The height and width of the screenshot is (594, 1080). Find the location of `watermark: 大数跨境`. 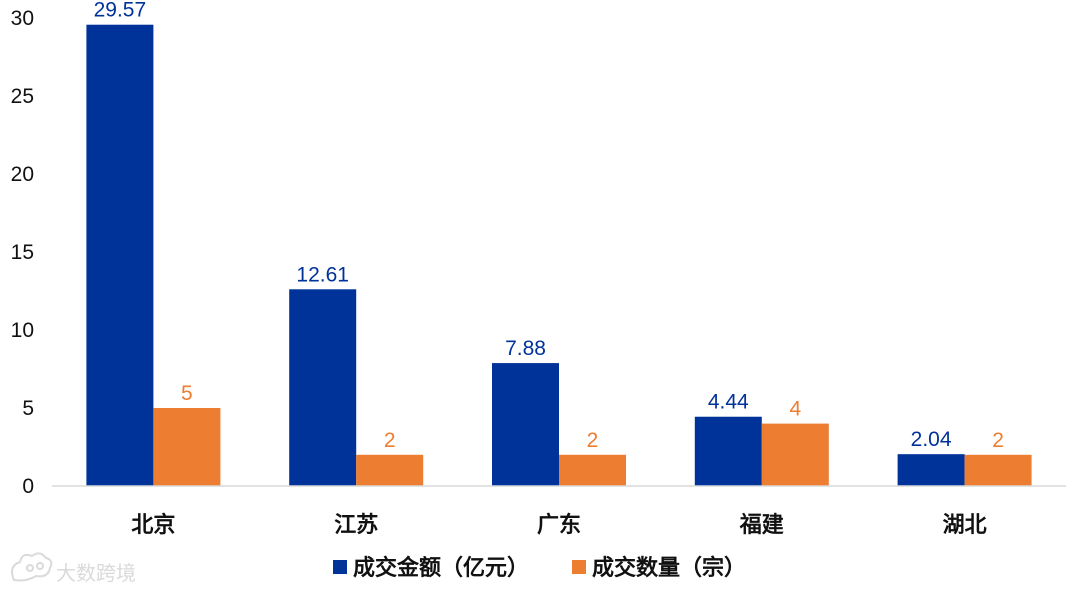

watermark: 大数跨境 is located at coordinates (73, 568).